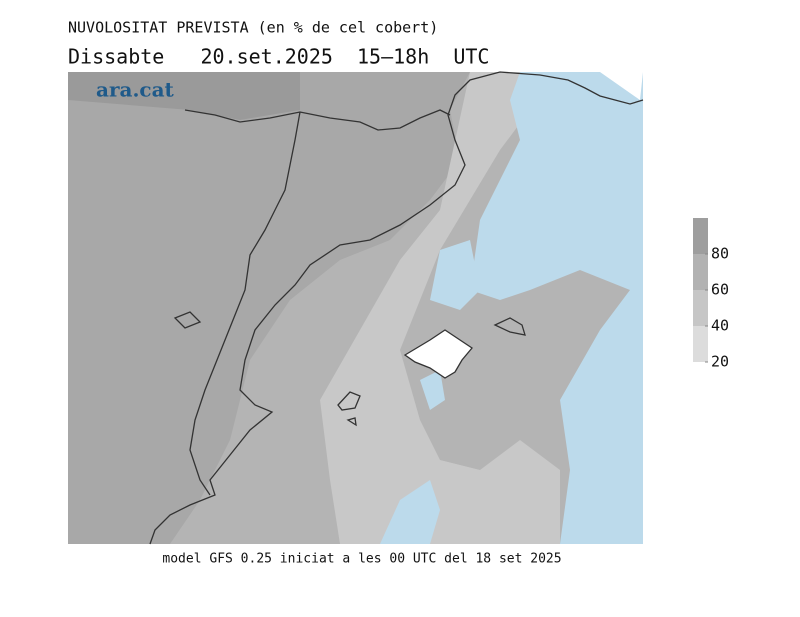 The width and height of the screenshot is (800, 617). I want to click on eivissa, so click(349, 409).